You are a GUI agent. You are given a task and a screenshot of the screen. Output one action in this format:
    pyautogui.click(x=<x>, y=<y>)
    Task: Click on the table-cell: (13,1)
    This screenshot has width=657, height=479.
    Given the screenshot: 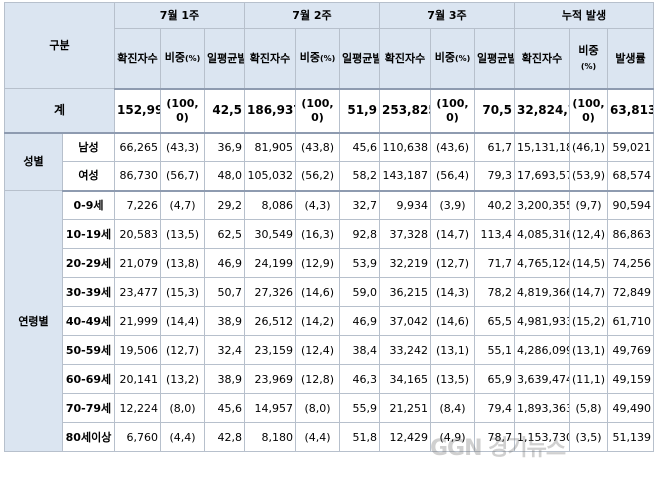 What is the action you would take?
    pyautogui.click(x=588, y=350)
    